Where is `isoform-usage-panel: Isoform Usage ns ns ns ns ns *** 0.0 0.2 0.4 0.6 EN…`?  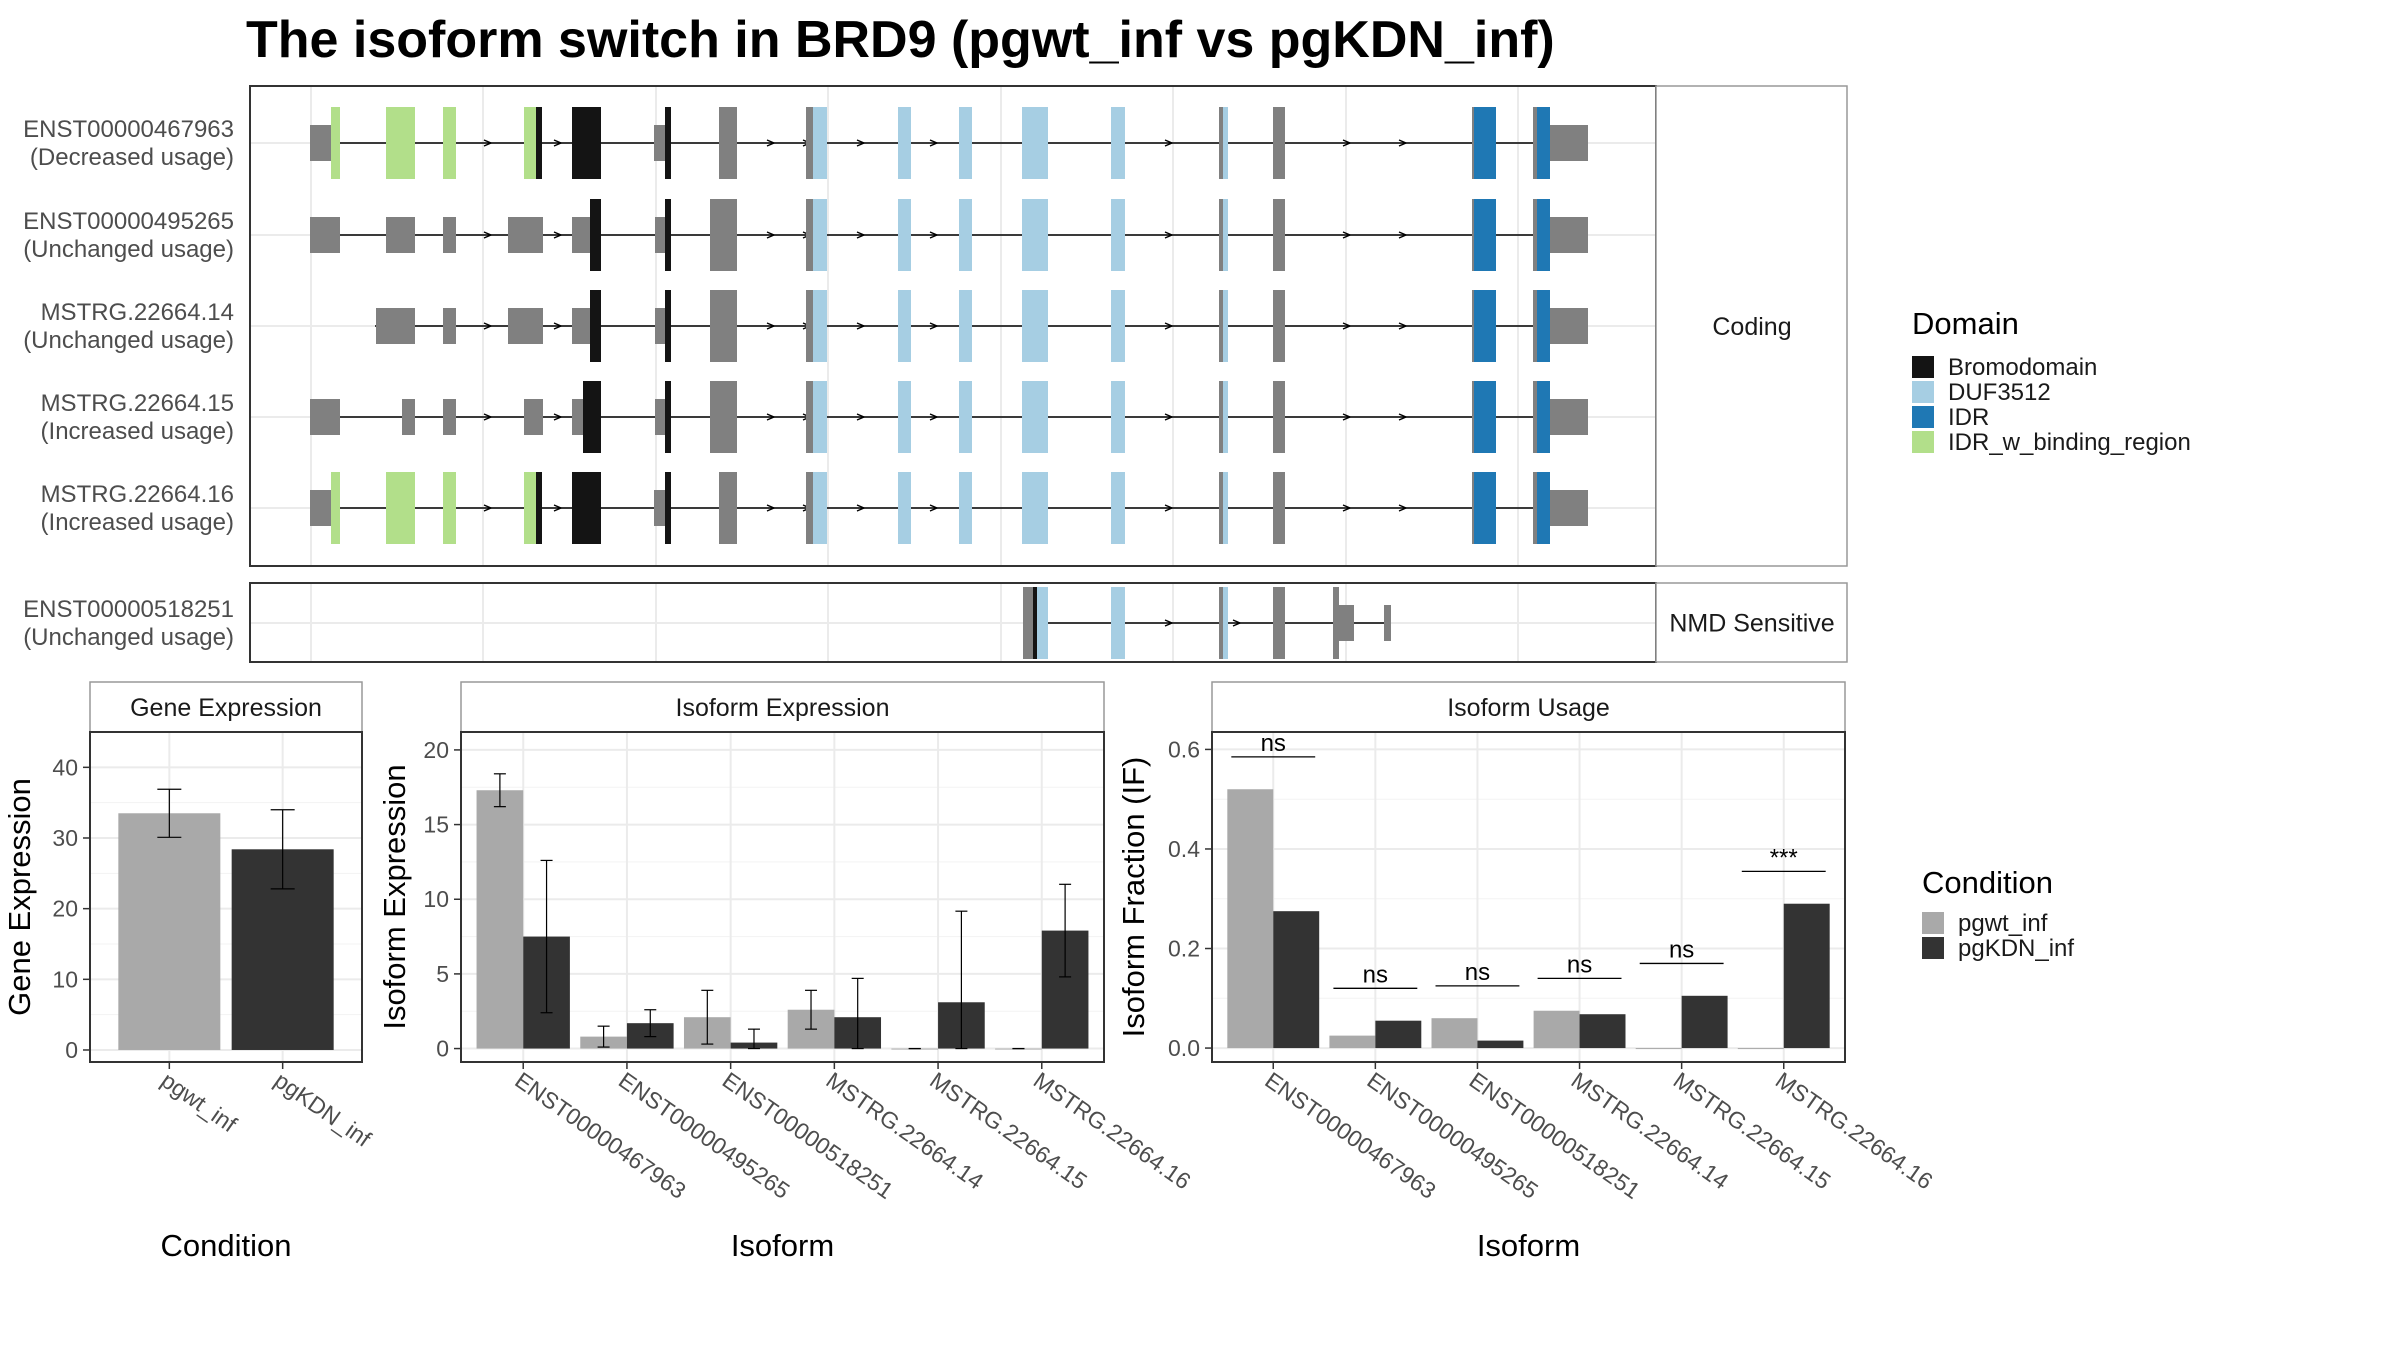 isoform-usage-panel: Isoform Usage ns ns ns ns ns *** 0.0 0.2 0.4 0.6 EN… is located at coordinates (1527, 972).